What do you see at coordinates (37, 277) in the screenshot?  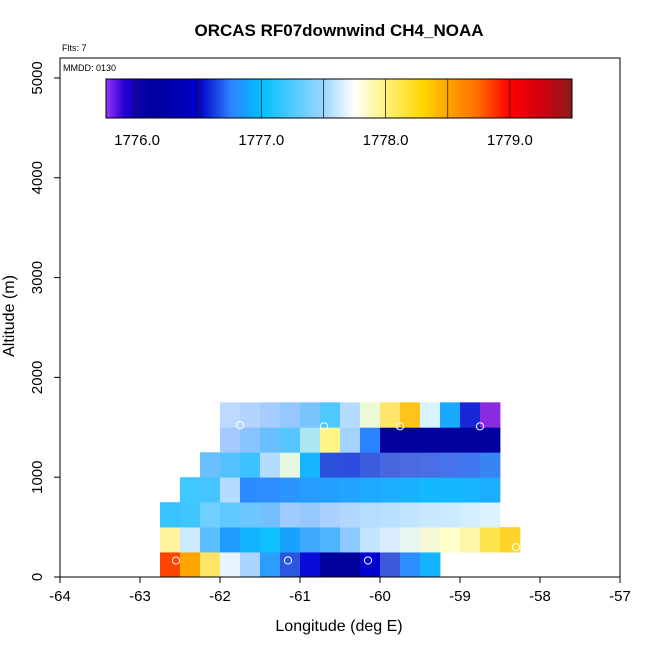 I see `y-tick-label: 3000` at bounding box center [37, 277].